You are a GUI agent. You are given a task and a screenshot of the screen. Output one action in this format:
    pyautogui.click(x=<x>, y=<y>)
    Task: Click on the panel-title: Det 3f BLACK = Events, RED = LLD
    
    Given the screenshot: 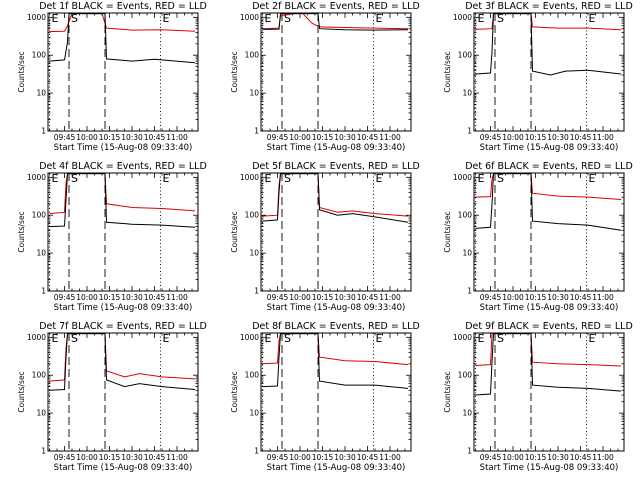 What is the action you would take?
    pyautogui.click(x=549, y=6)
    